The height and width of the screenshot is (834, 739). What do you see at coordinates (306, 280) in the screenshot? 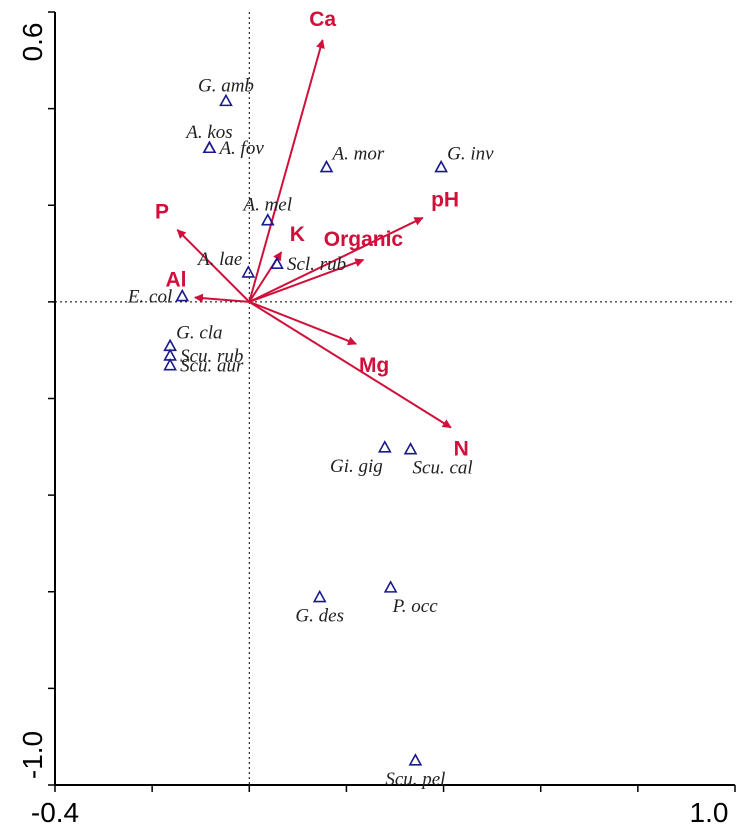
I see `vector-organic` at bounding box center [306, 280].